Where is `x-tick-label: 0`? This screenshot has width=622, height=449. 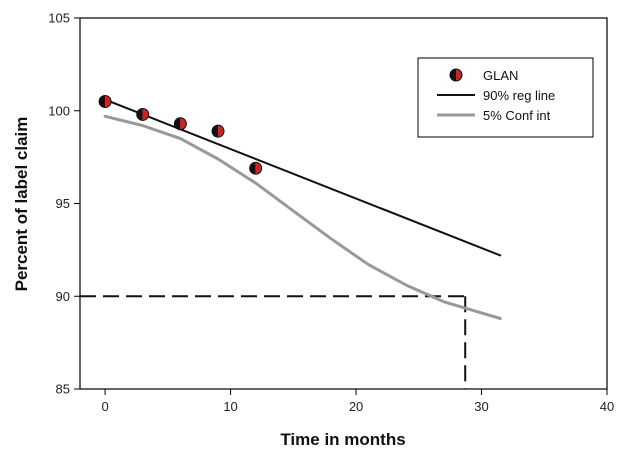
x-tick-label: 0 is located at coordinates (104, 406).